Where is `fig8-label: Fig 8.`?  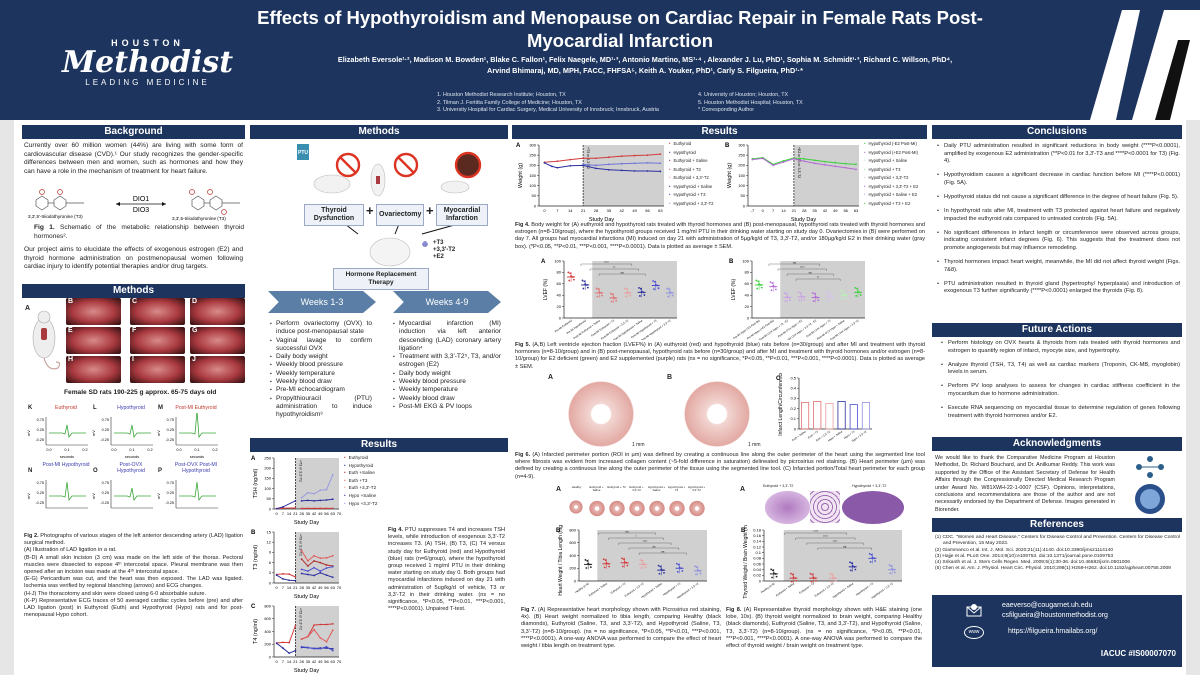 fig8-label: Fig 8. is located at coordinates (734, 610).